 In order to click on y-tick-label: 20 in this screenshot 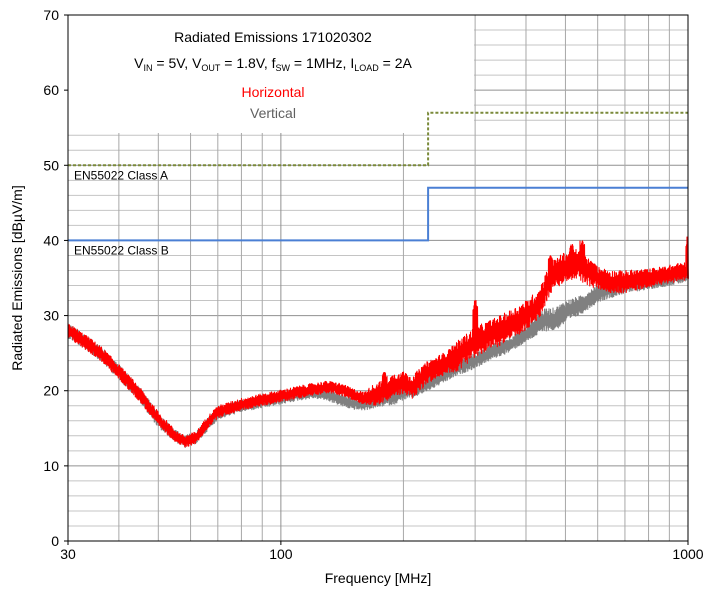, I will do `click(51, 391)`.